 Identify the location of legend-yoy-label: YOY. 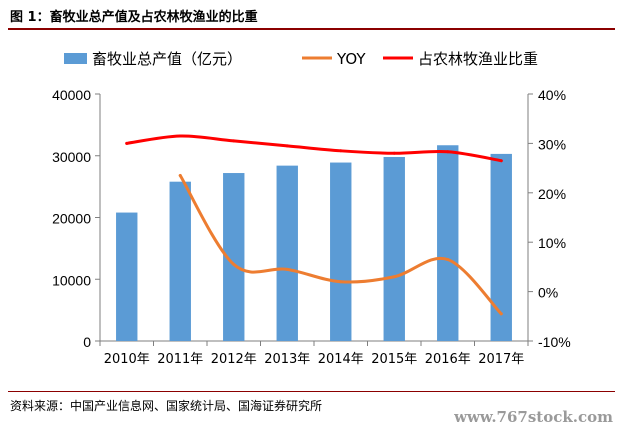
(351, 59).